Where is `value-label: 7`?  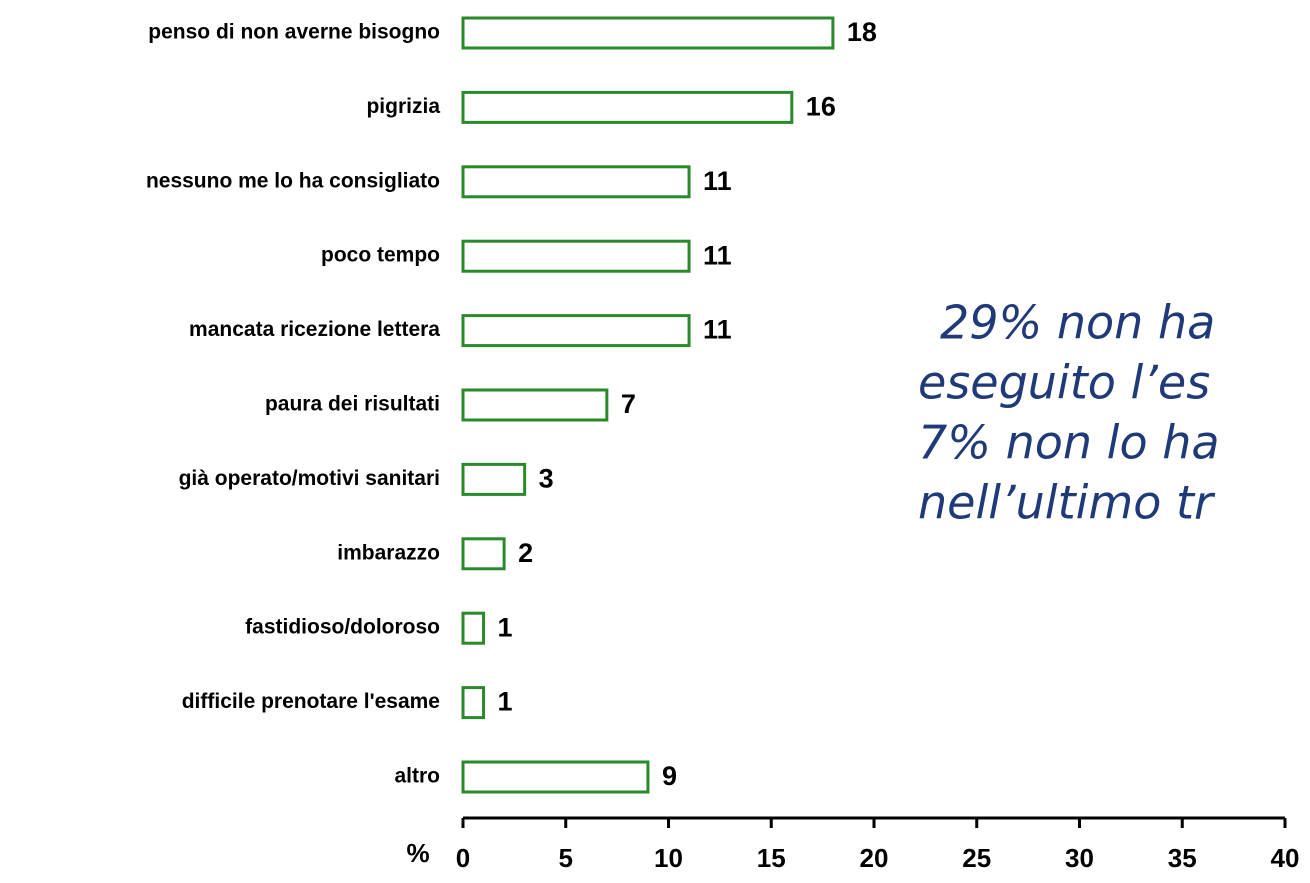
value-label: 7 is located at coordinates (628, 404).